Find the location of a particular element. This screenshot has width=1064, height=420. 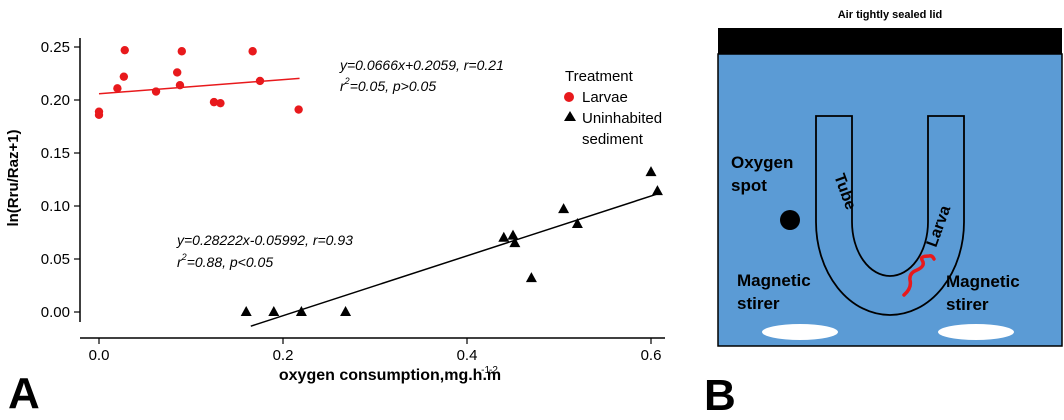

larvae-stats: r2=0.05, p>0.05 is located at coordinates (388, 85).